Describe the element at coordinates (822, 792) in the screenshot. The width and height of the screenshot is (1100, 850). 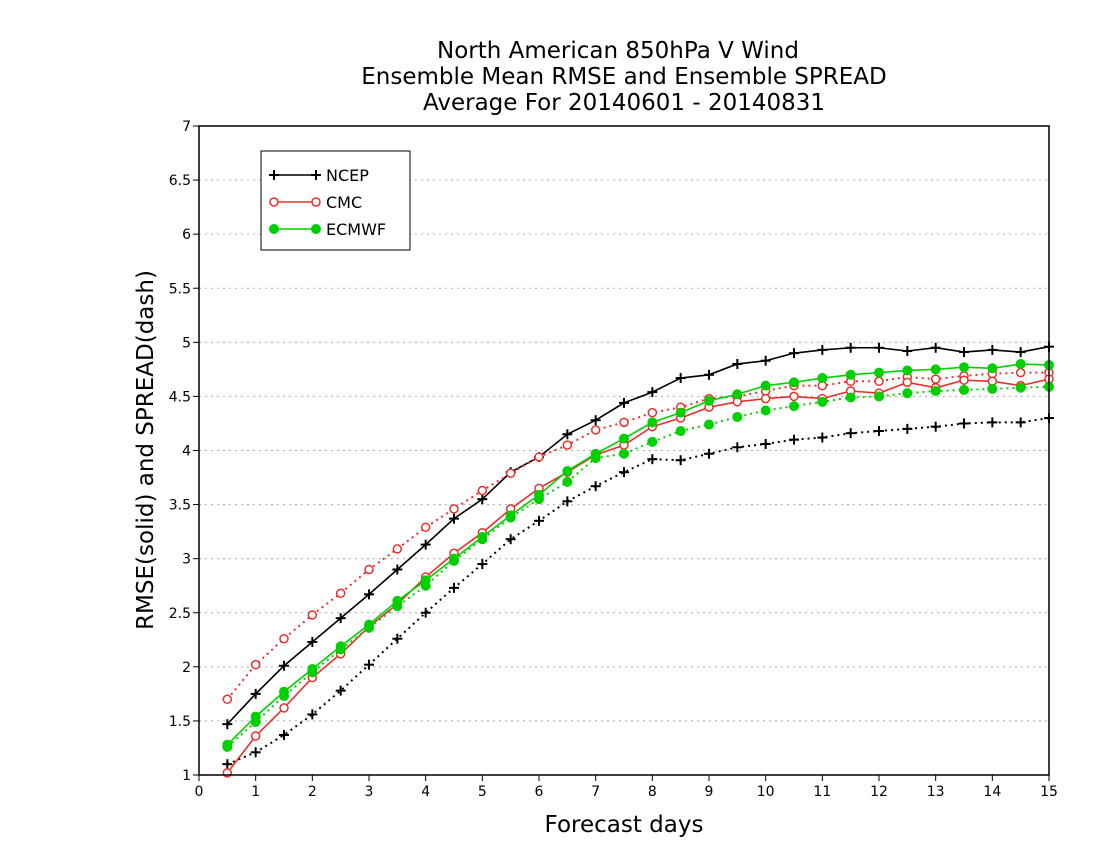
I see `x-tick-label: 11` at that location.